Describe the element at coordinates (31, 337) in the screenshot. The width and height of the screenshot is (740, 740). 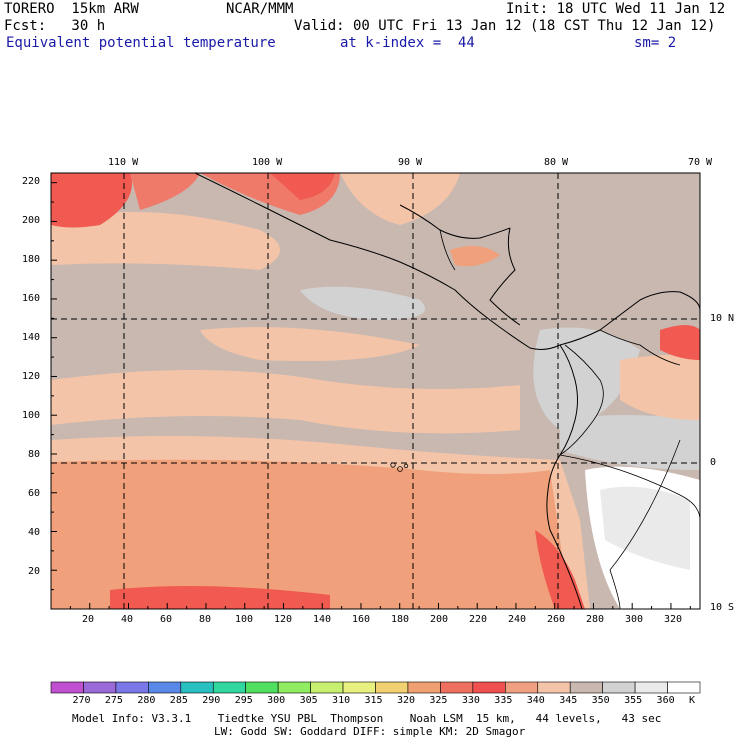
I see `y-tick-140: 140` at that location.